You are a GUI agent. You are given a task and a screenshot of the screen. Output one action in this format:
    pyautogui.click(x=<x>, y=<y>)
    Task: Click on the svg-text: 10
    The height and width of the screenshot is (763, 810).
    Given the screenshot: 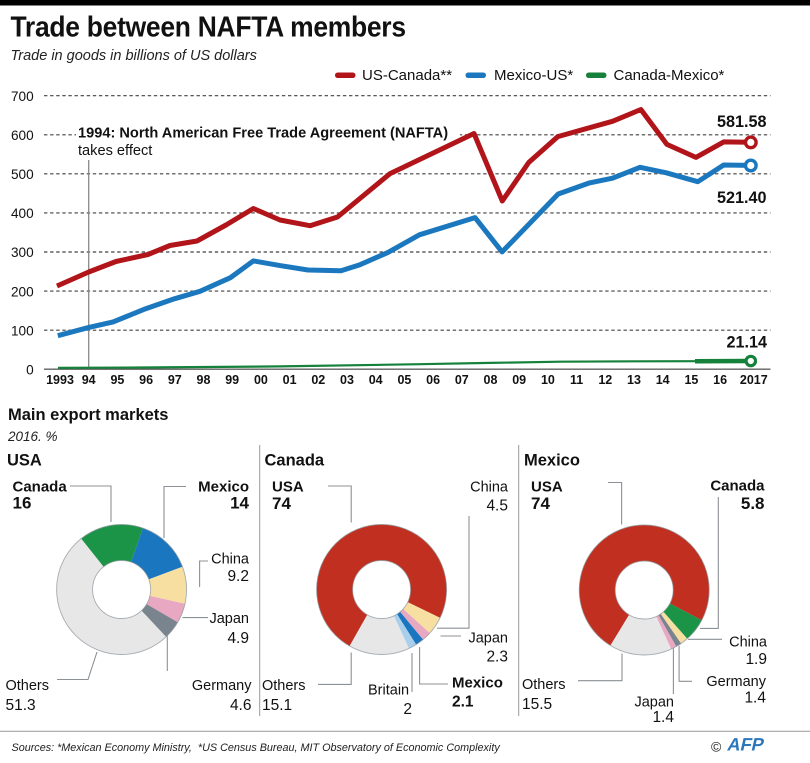 What is the action you would take?
    pyautogui.click(x=548, y=380)
    